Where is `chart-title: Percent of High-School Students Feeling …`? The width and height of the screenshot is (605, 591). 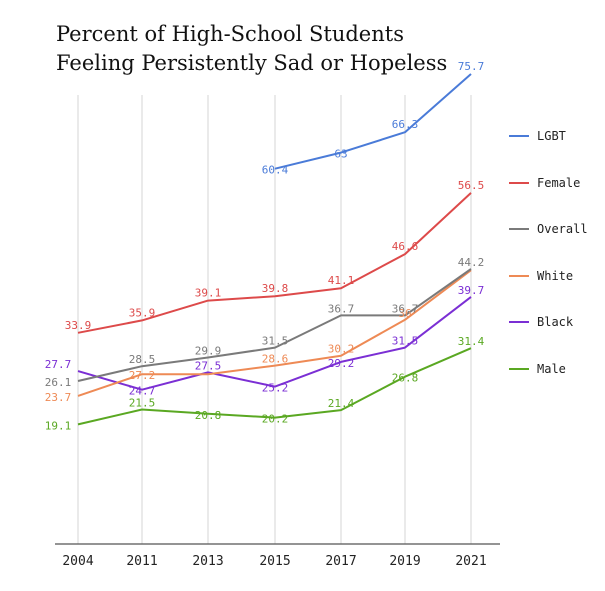
chart-title: Percent of High-School Students Feeling … is located at coordinates (252, 48).